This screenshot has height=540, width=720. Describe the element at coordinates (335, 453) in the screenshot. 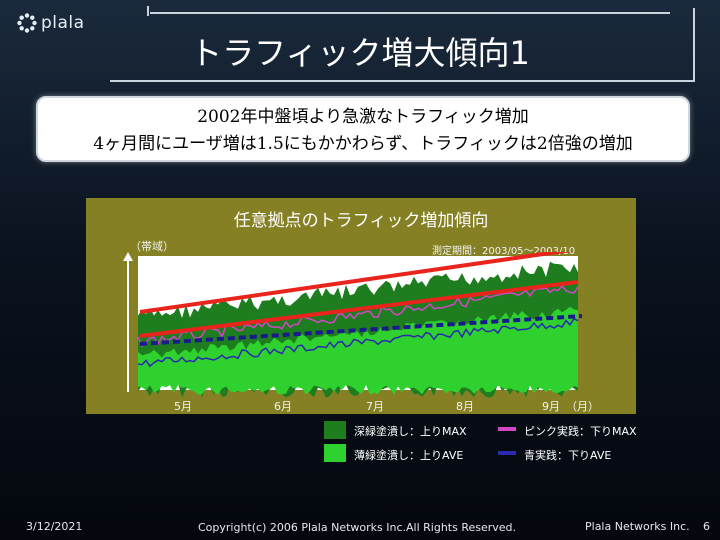

I see `legend-swatch-up-ave` at that location.